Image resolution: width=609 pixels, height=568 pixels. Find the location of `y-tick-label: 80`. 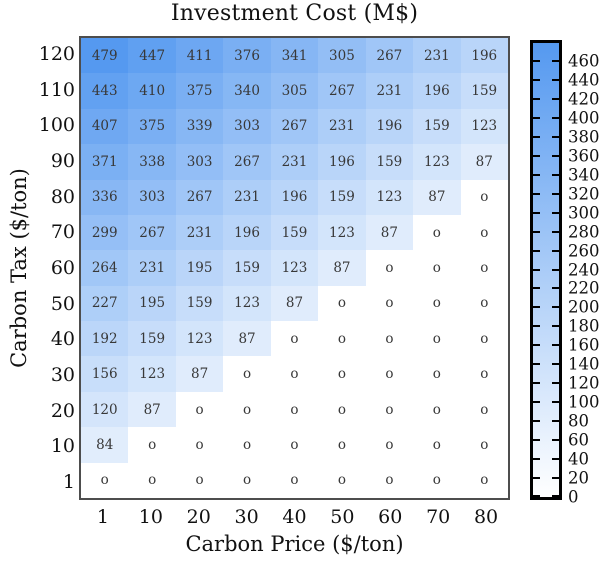

y-tick-label: 80 is located at coordinates (62, 196).